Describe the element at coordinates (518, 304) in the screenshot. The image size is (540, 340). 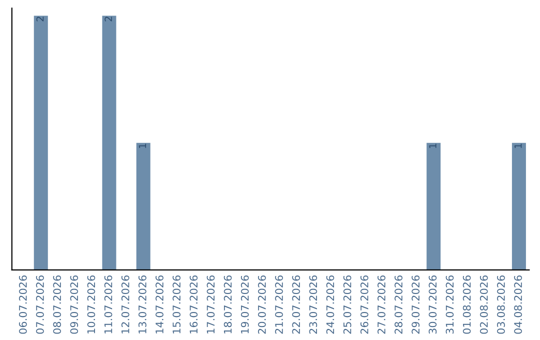
I see `x-tick-label: 04.08.2026` at that location.